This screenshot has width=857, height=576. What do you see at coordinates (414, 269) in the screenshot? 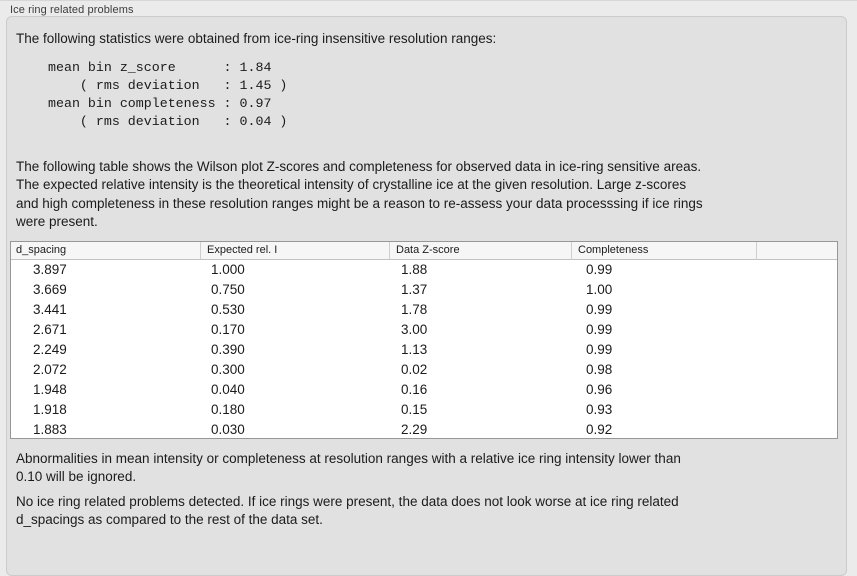
I see `table-cell: 1.88` at bounding box center [414, 269].